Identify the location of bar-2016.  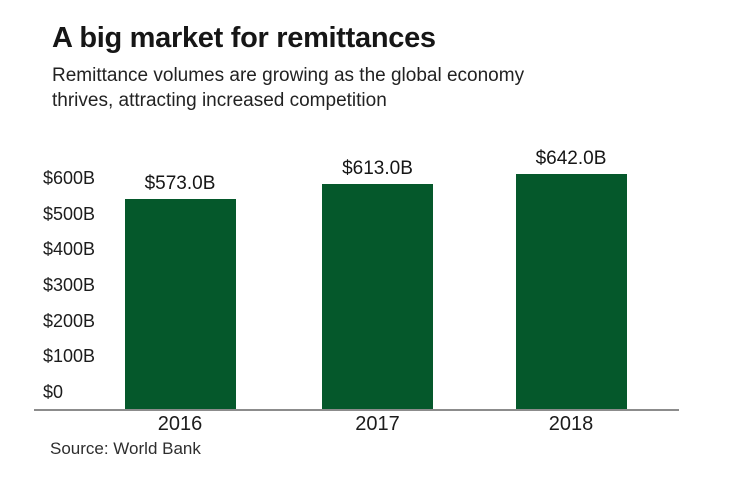
(180, 304).